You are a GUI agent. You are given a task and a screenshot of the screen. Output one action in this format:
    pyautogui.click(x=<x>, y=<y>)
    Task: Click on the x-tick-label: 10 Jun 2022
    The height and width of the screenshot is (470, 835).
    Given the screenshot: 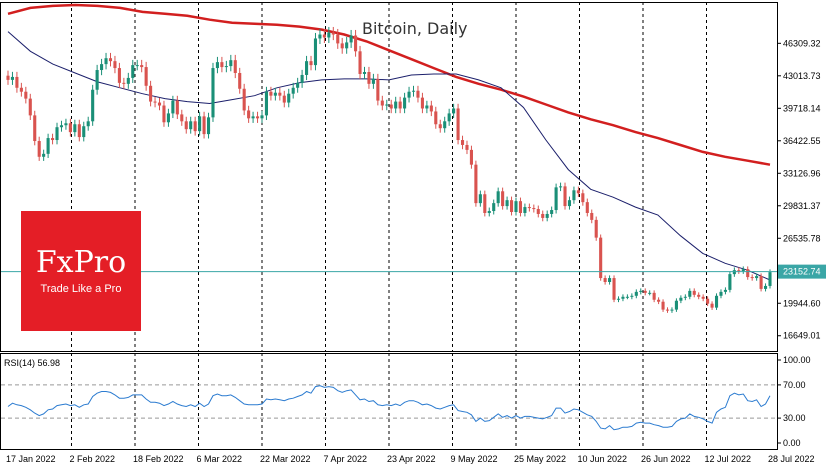 What is the action you would take?
    pyautogui.click(x=603, y=459)
    